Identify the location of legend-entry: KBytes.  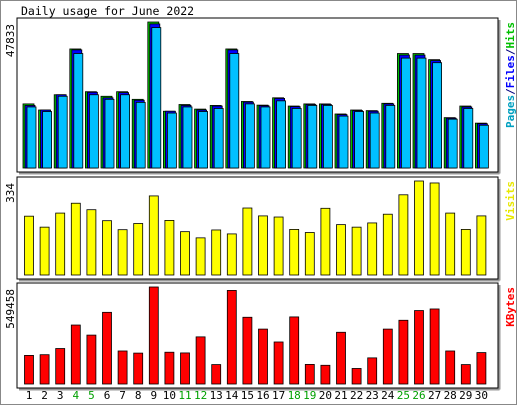
(510, 307).